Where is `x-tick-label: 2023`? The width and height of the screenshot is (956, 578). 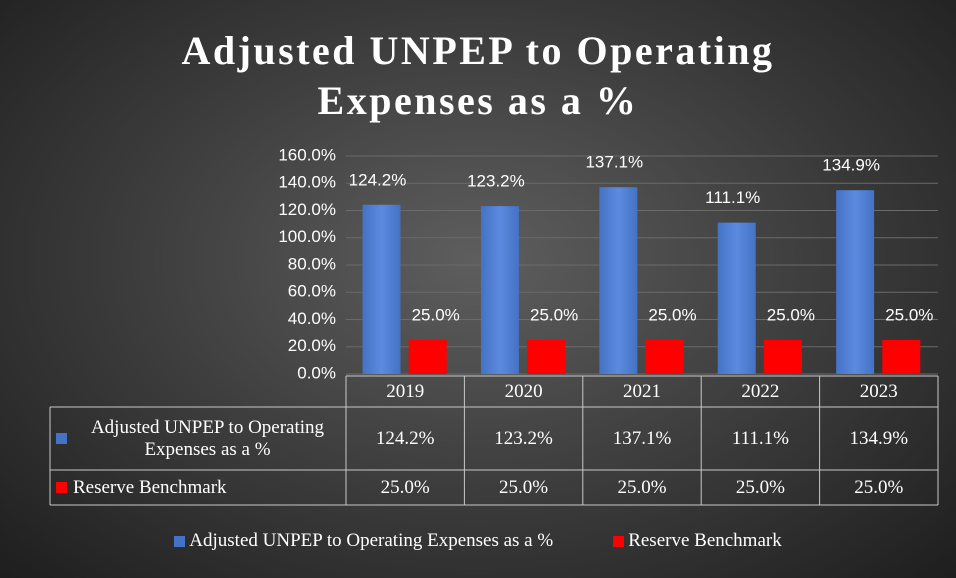 x-tick-label: 2023 is located at coordinates (879, 391).